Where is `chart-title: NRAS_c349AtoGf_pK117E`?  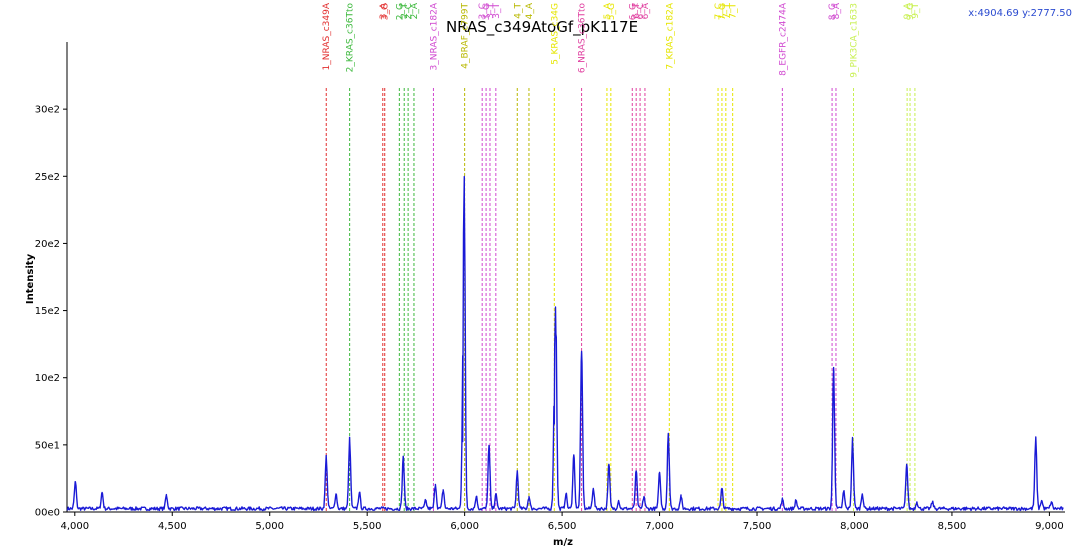 chart-title: NRAS_c349AtoGf_pK117E is located at coordinates (542, 27).